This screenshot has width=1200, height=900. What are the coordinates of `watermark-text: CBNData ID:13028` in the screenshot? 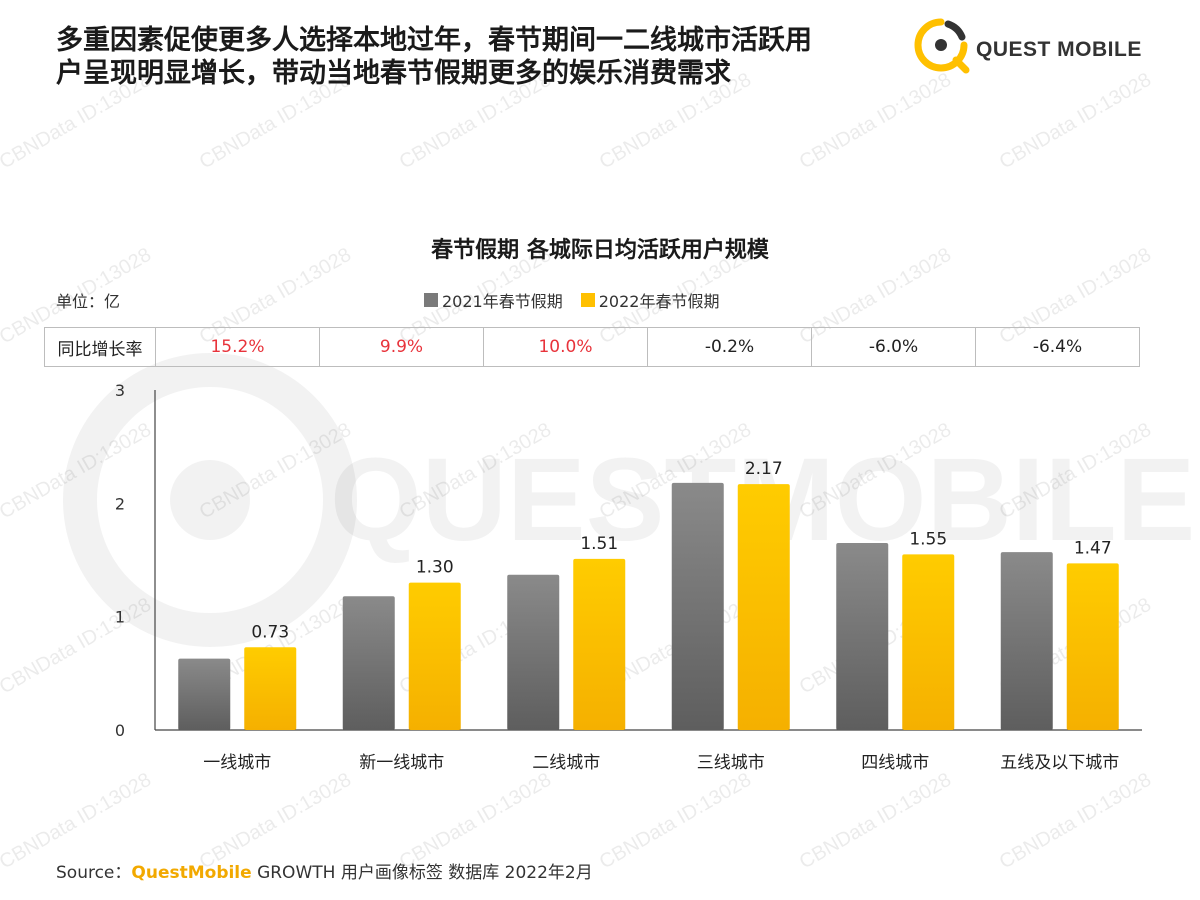 It's located at (1075, 121).